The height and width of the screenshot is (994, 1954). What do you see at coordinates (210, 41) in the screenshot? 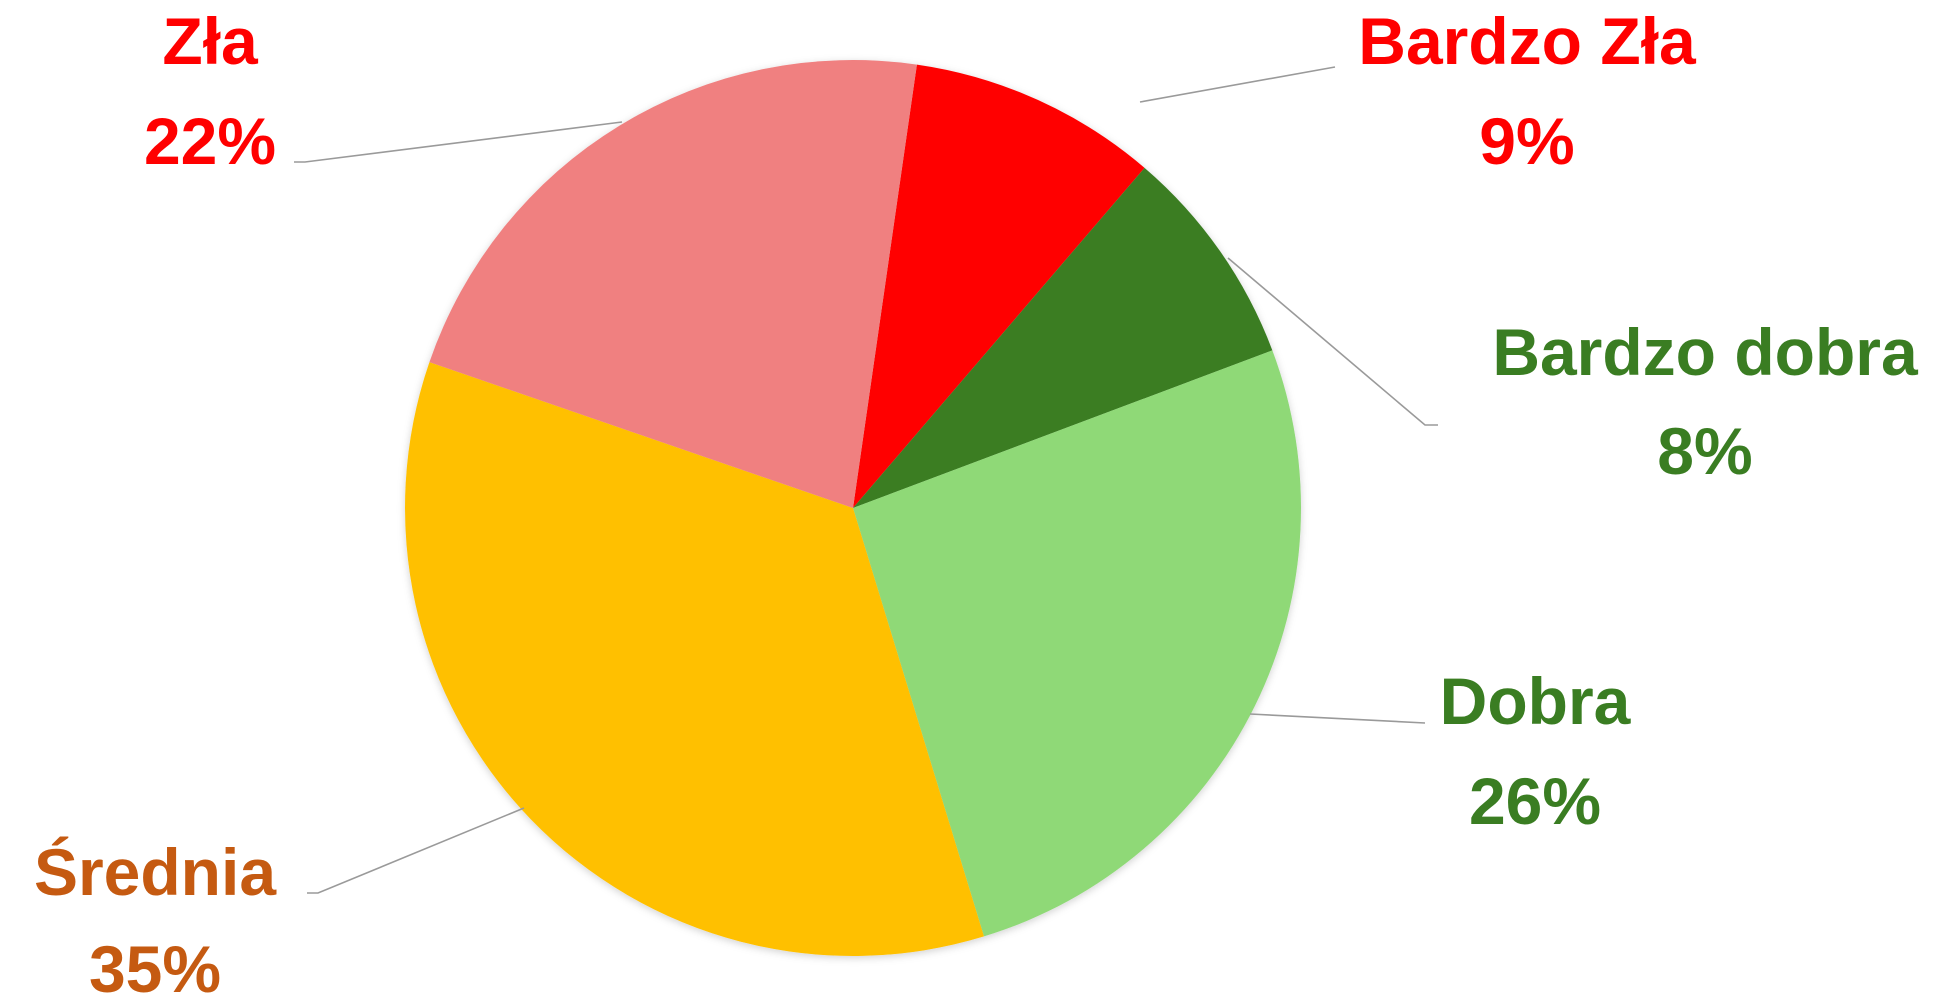
I see `slice-category-label: Zła` at bounding box center [210, 41].